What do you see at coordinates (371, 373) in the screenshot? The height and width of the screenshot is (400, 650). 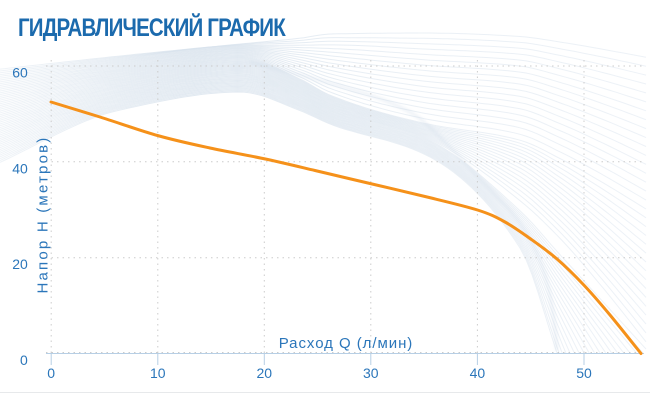 I see `svg-text: 30` at bounding box center [371, 373].